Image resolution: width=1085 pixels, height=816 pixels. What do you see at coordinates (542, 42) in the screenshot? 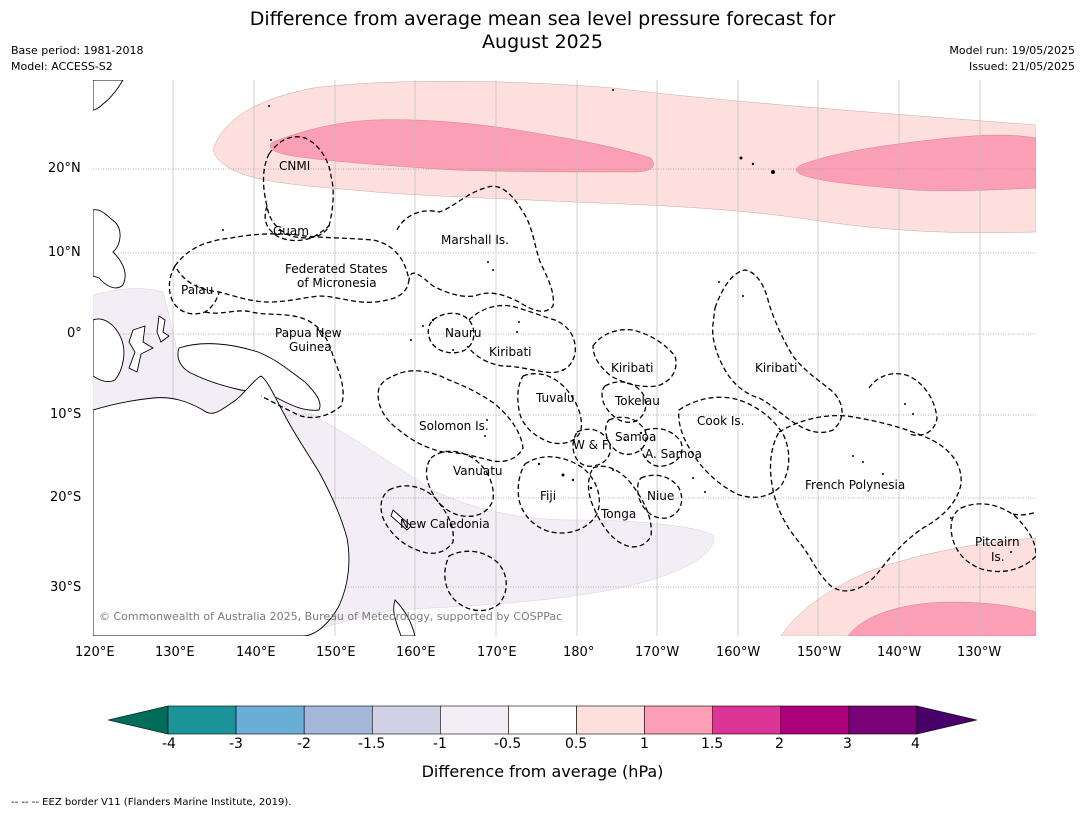
I see `title-line-2: August 2025` at bounding box center [542, 42].